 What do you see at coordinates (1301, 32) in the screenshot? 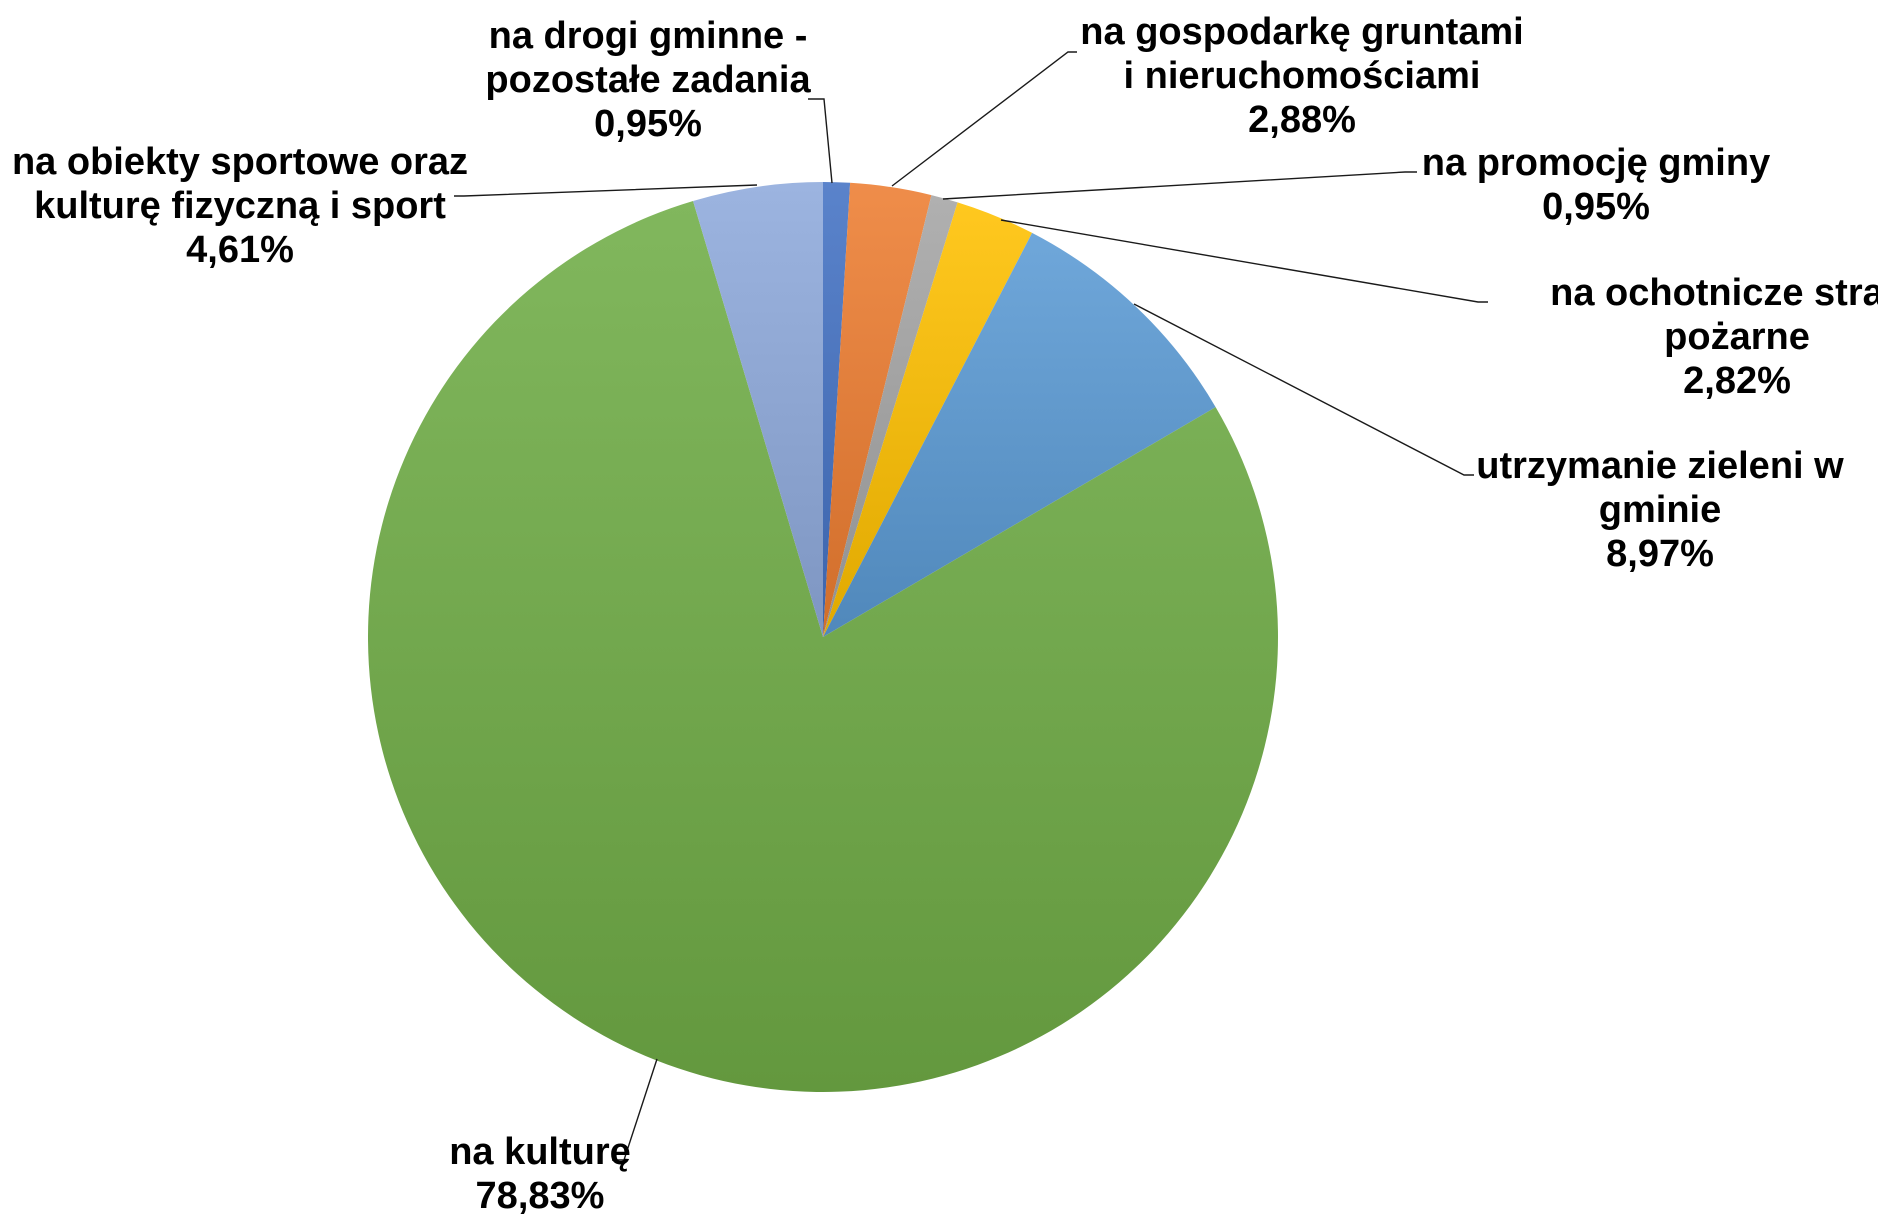
I see `category-label-line: na gospodarkę gruntami` at bounding box center [1301, 32].